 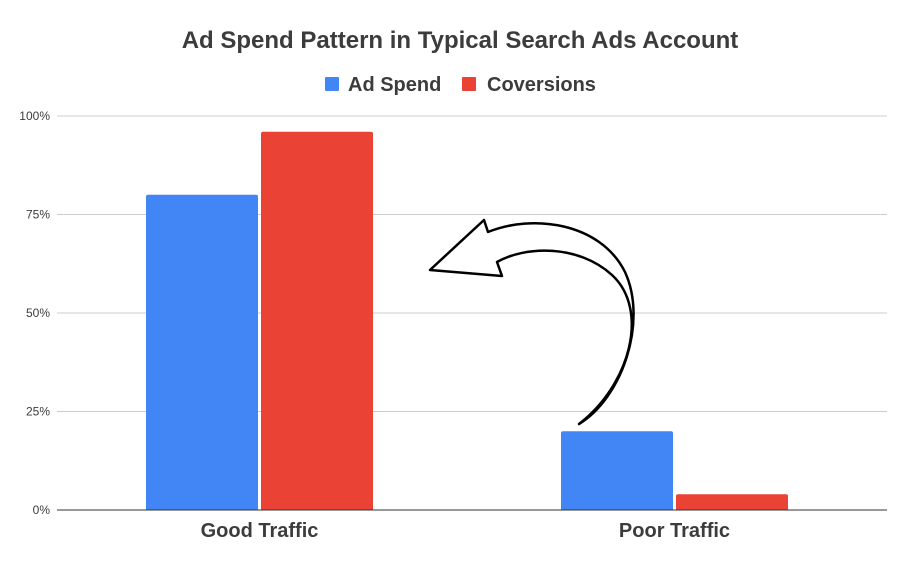 What do you see at coordinates (34, 116) in the screenshot?
I see `y-tick-label: 100%` at bounding box center [34, 116].